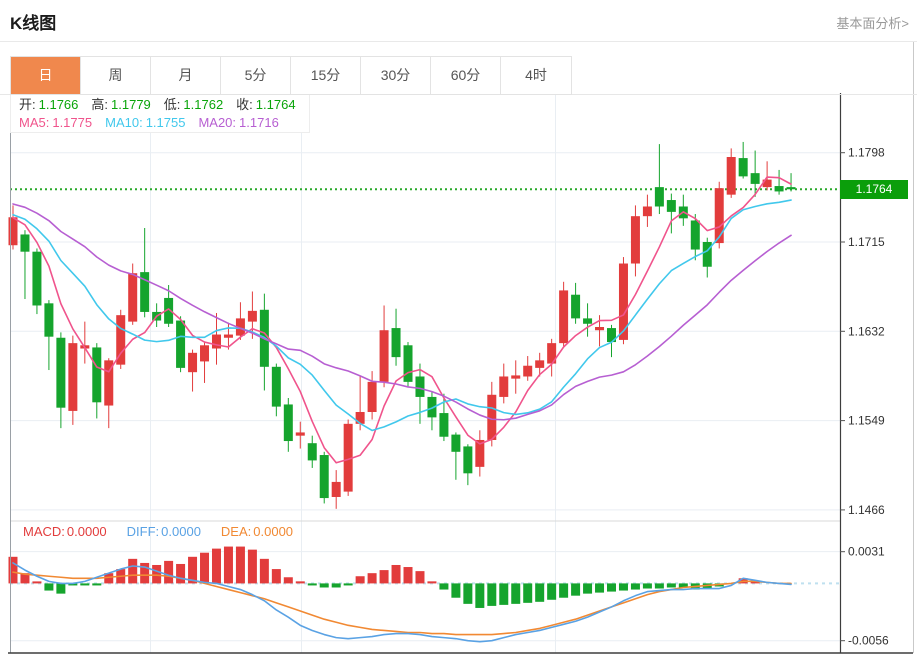 The image size is (917, 655). What do you see at coordinates (396, 75) in the screenshot?
I see `tab-30分: 30分` at bounding box center [396, 75].